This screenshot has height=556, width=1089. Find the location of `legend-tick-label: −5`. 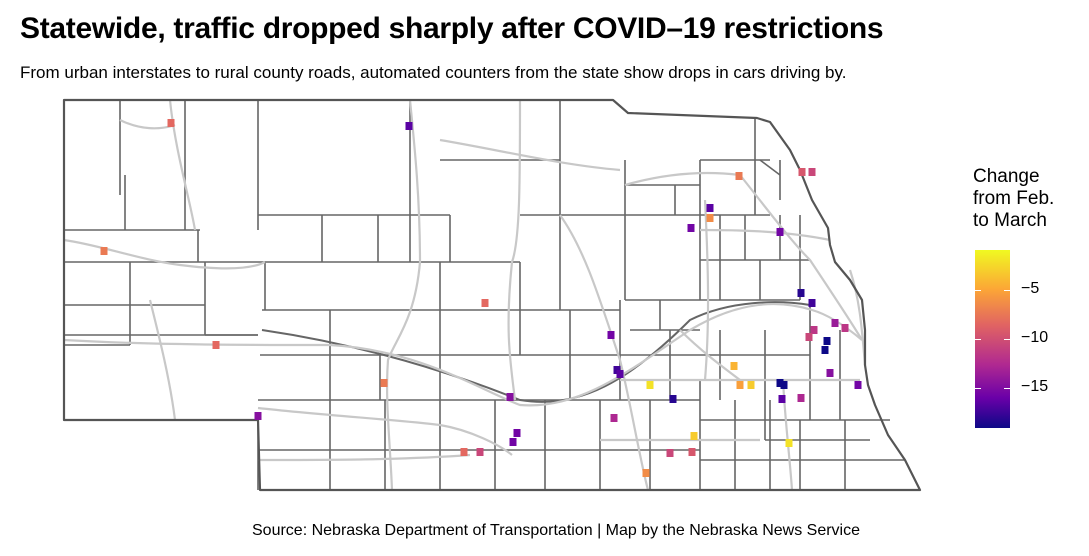

legend-tick-label: −5 is located at coordinates (1030, 288).